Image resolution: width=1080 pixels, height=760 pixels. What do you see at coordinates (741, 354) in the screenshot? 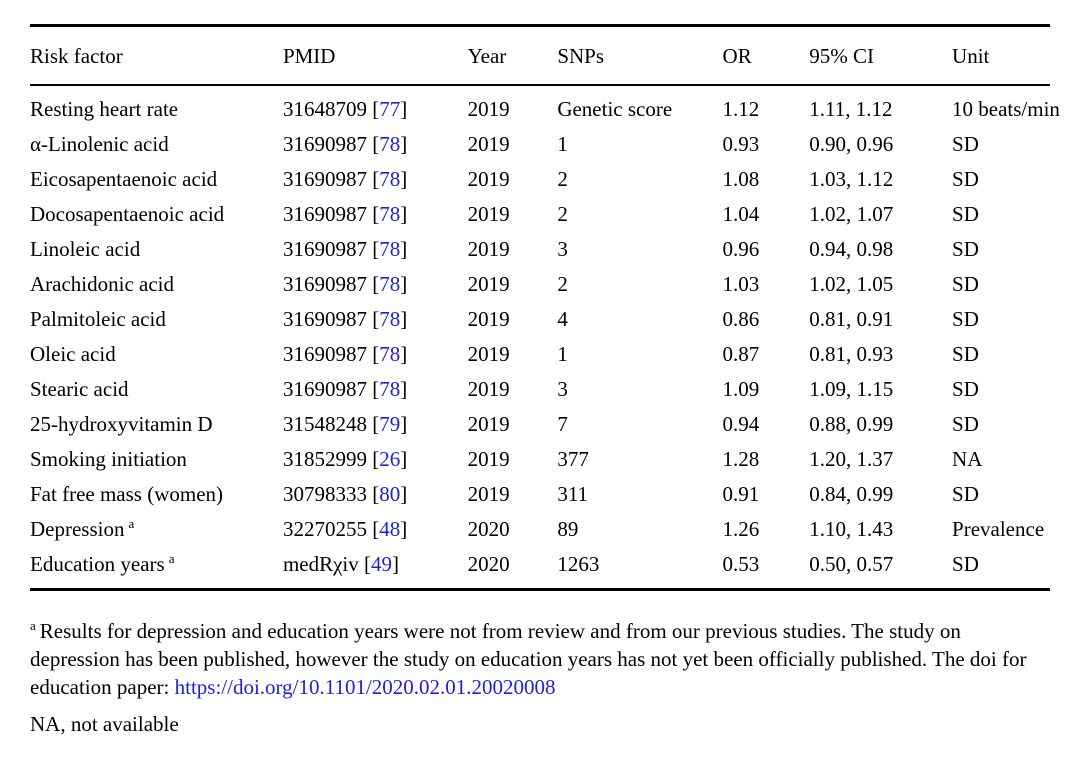
I see `cell-or: 0.87` at bounding box center [741, 354].